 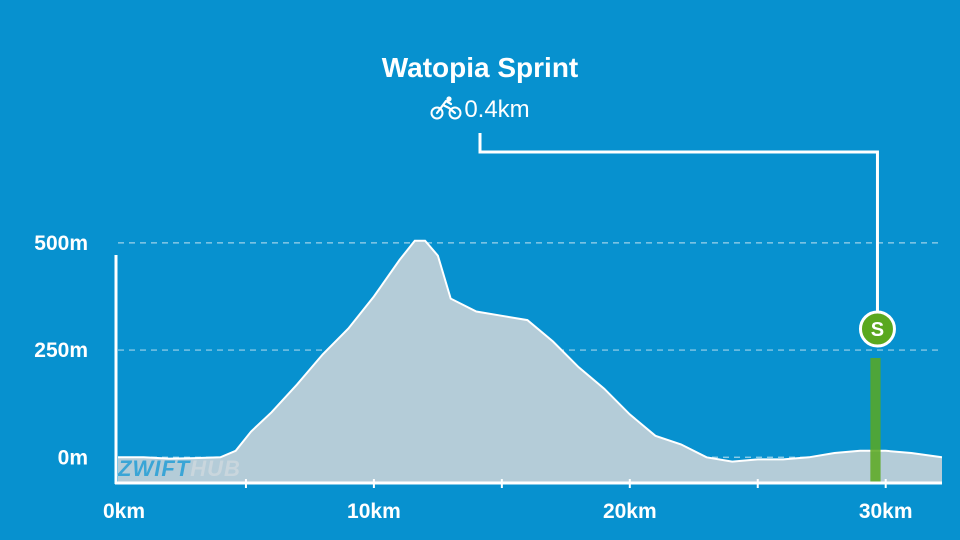 What do you see at coordinates (61, 243) in the screenshot?
I see `y-tick-label: 500m` at bounding box center [61, 243].